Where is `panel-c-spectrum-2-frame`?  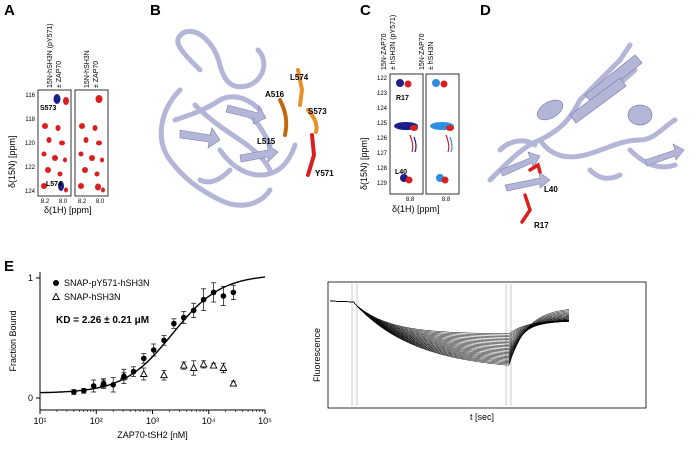 panel-c-spectrum-2-frame is located at coordinates (442, 134).